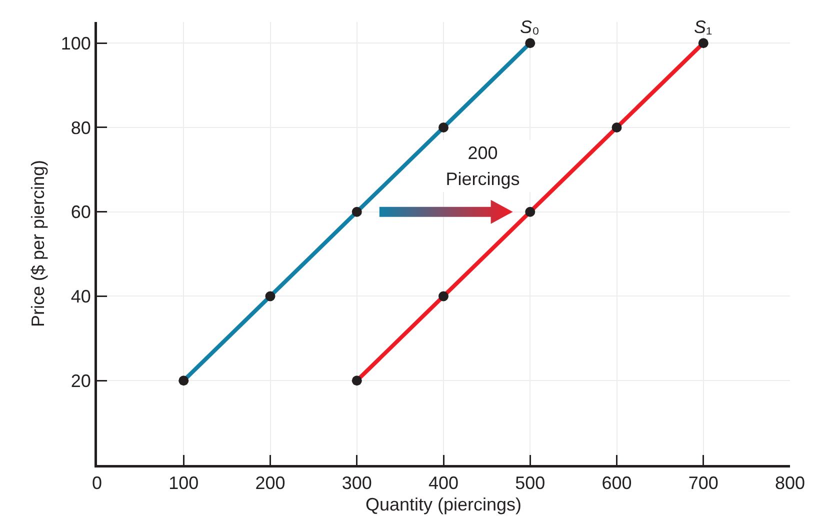 This screenshot has width=824, height=531. Describe the element at coordinates (80, 380) in the screenshot. I see `y-tick-label: 20` at that location.